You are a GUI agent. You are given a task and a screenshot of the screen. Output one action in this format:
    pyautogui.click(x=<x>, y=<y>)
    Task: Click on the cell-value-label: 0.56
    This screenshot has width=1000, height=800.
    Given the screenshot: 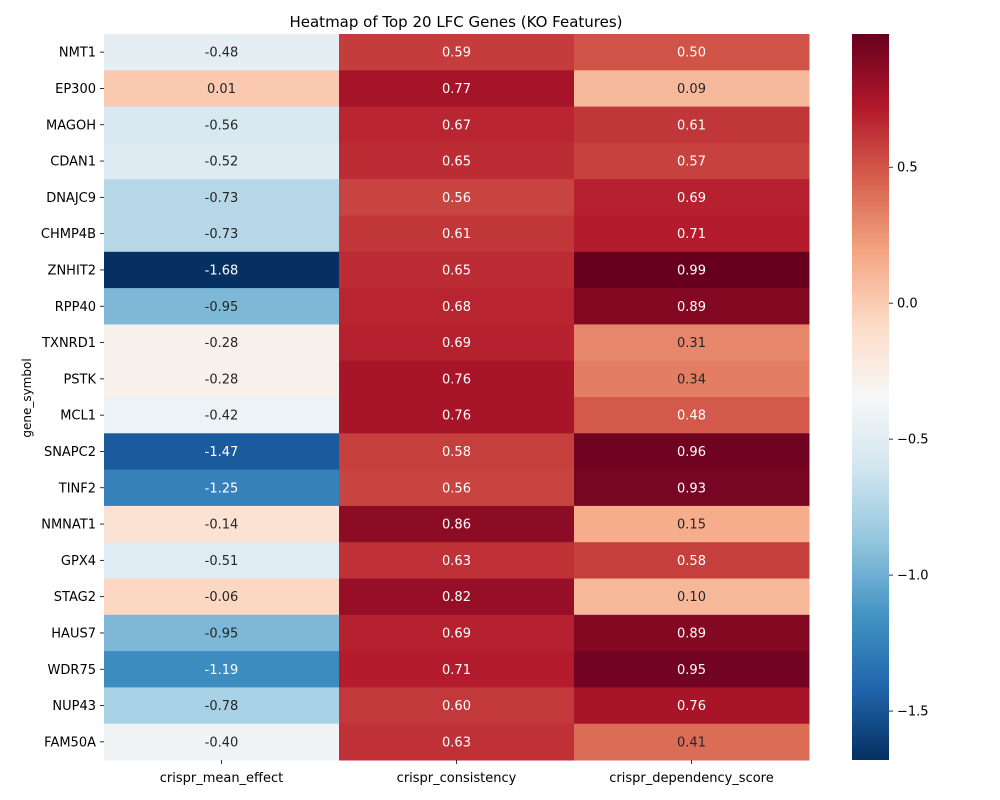 What is the action you would take?
    pyautogui.click(x=456, y=488)
    